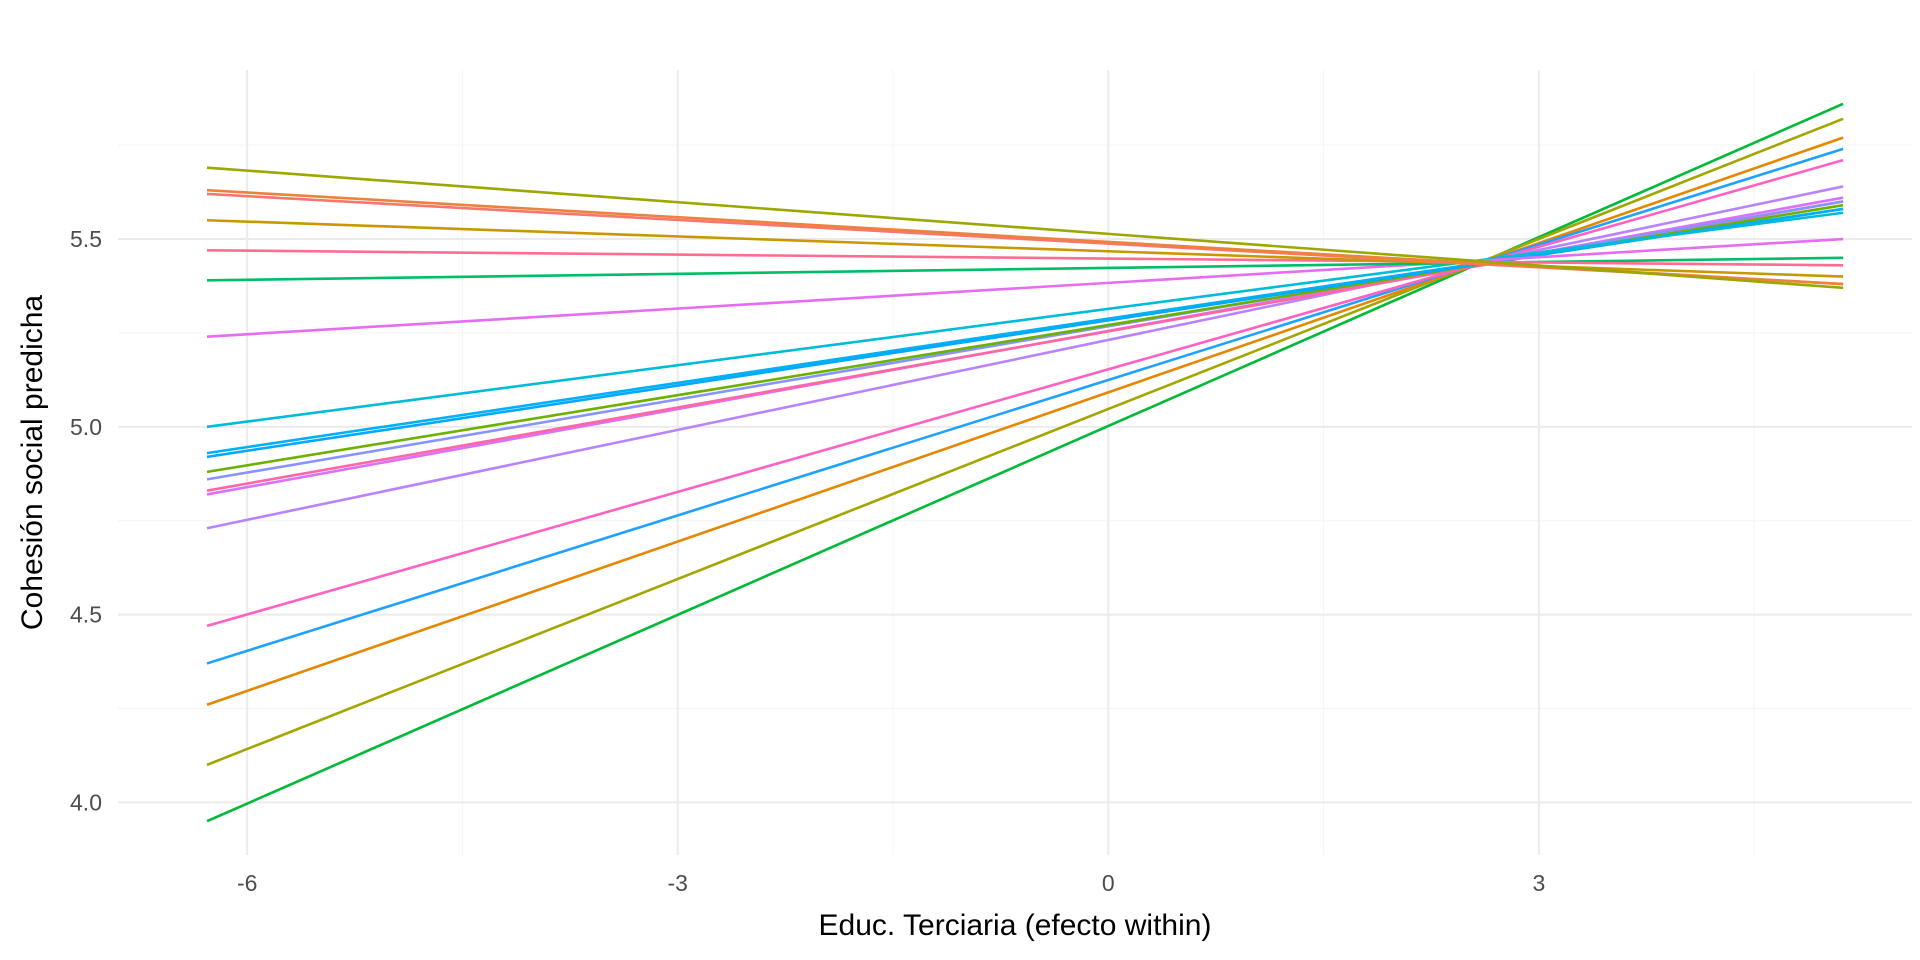 The width and height of the screenshot is (1920, 960). I want to click on y-tick-label: 5.5, so click(86, 239).